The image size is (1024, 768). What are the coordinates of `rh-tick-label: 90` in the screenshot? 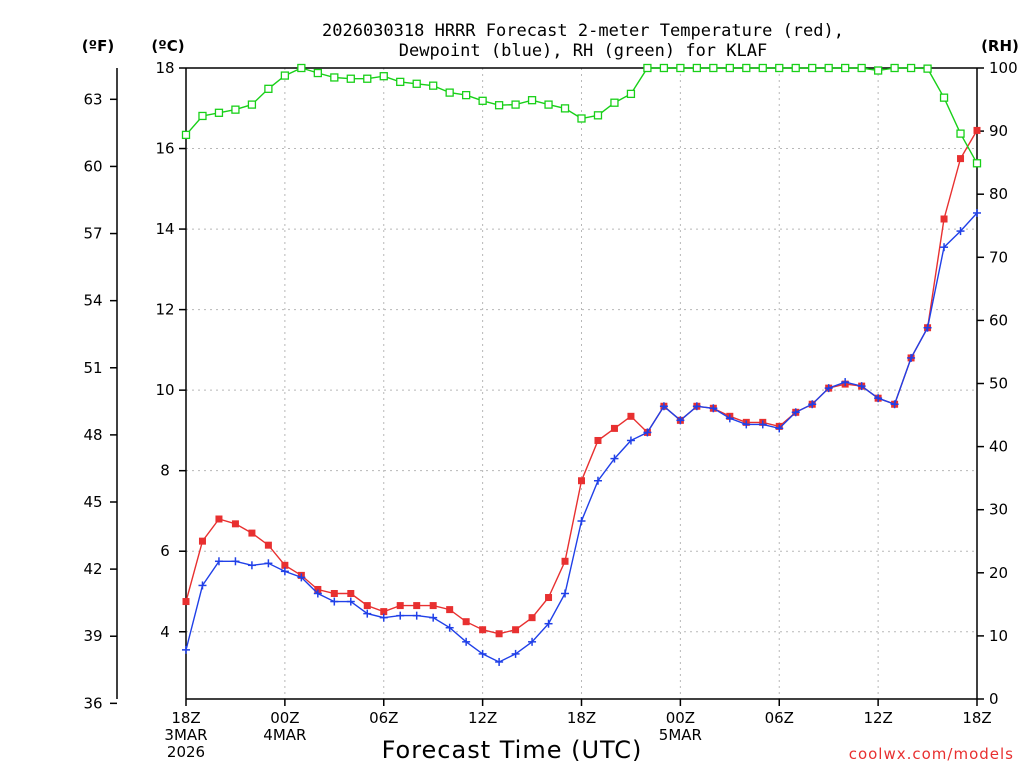 It's located at (998, 131).